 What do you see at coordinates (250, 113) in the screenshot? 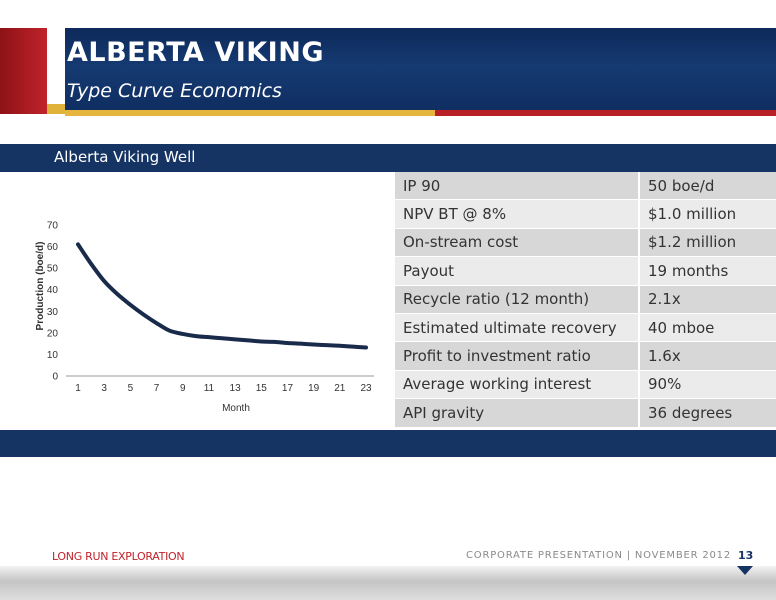
I see `header-gold-rule` at bounding box center [250, 113].